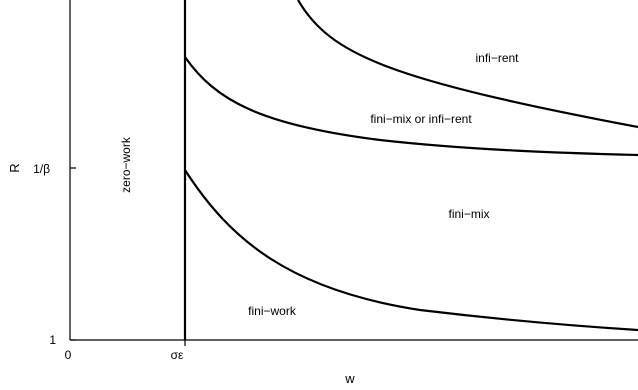 This screenshot has width=638, height=390. What do you see at coordinates (177, 355) in the screenshot?
I see `x-tick-label-threshold: σε` at bounding box center [177, 355].